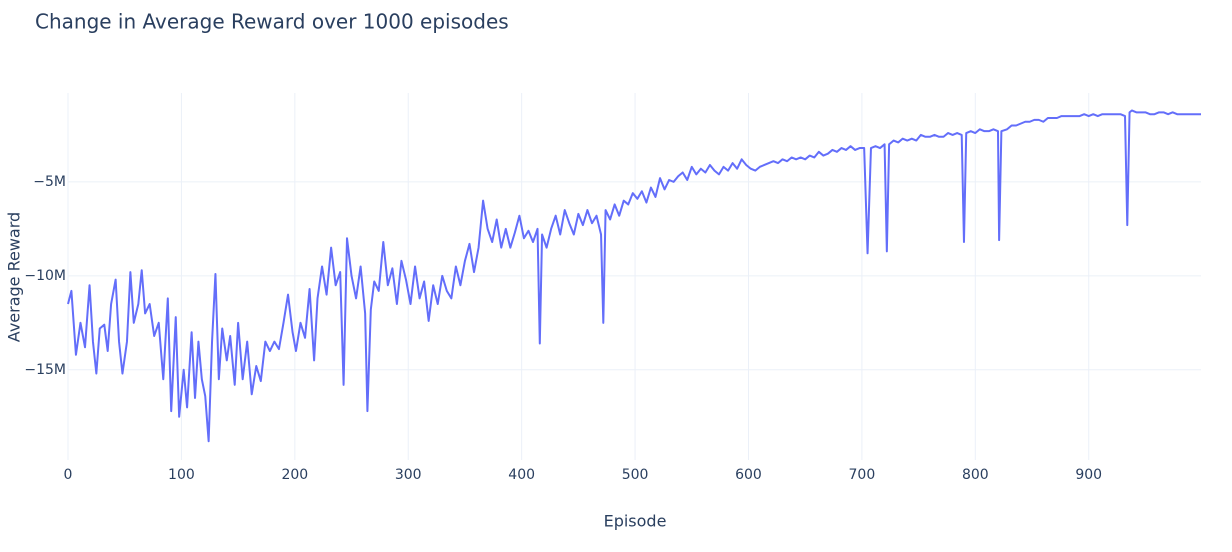 This screenshot has width=1232, height=552. What do you see at coordinates (635, 475) in the screenshot?
I see `x-tick-label: 500` at bounding box center [635, 475].